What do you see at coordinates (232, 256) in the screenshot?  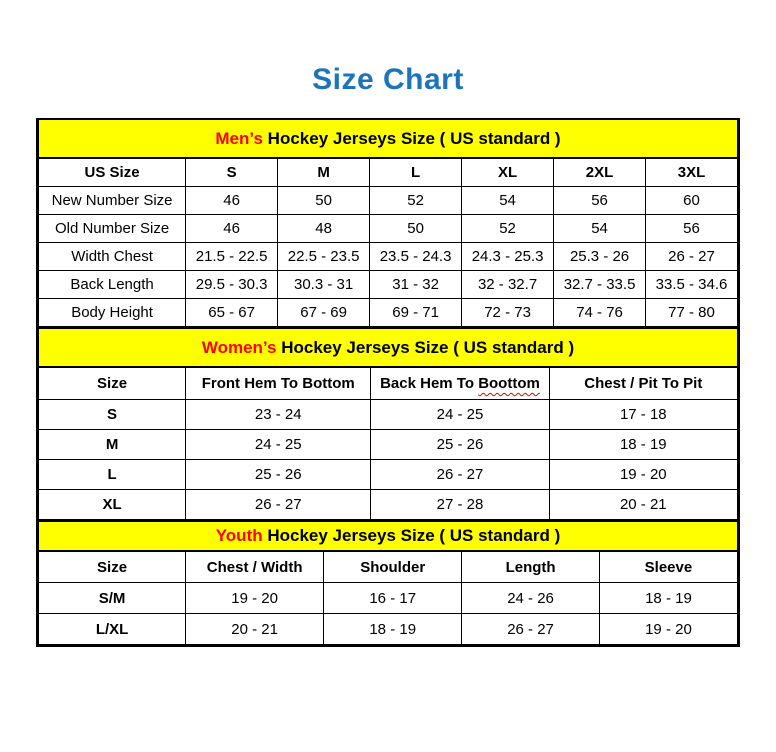 I see `table-cell: 21.5 - 22.5` at bounding box center [232, 256].